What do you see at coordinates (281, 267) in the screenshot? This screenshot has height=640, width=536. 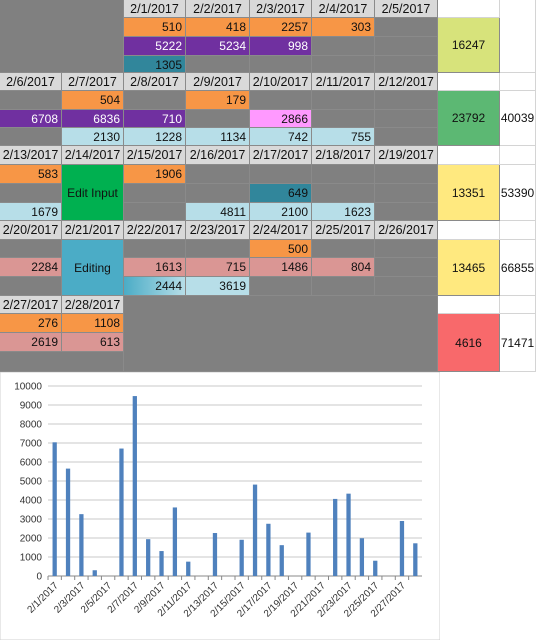 I see `value-cell: 1486` at bounding box center [281, 267].